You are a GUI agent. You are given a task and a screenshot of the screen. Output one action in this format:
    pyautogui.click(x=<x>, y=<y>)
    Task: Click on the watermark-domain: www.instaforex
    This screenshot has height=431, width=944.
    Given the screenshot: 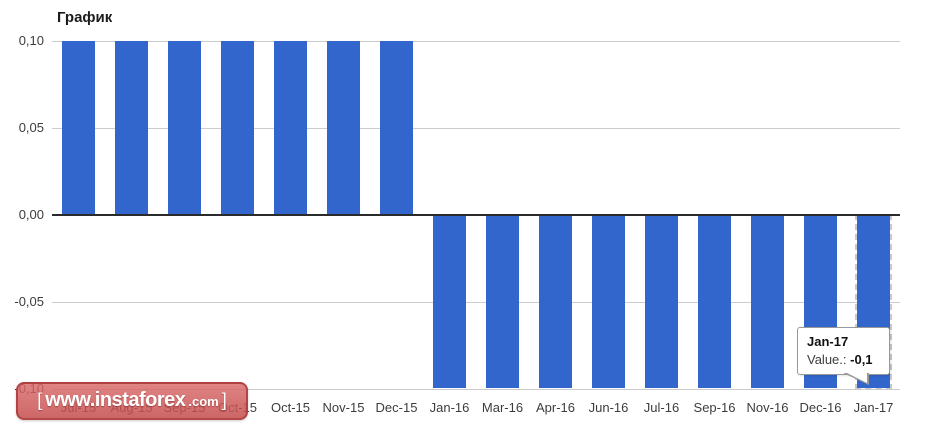 What is the action you would take?
    pyautogui.click(x=115, y=400)
    